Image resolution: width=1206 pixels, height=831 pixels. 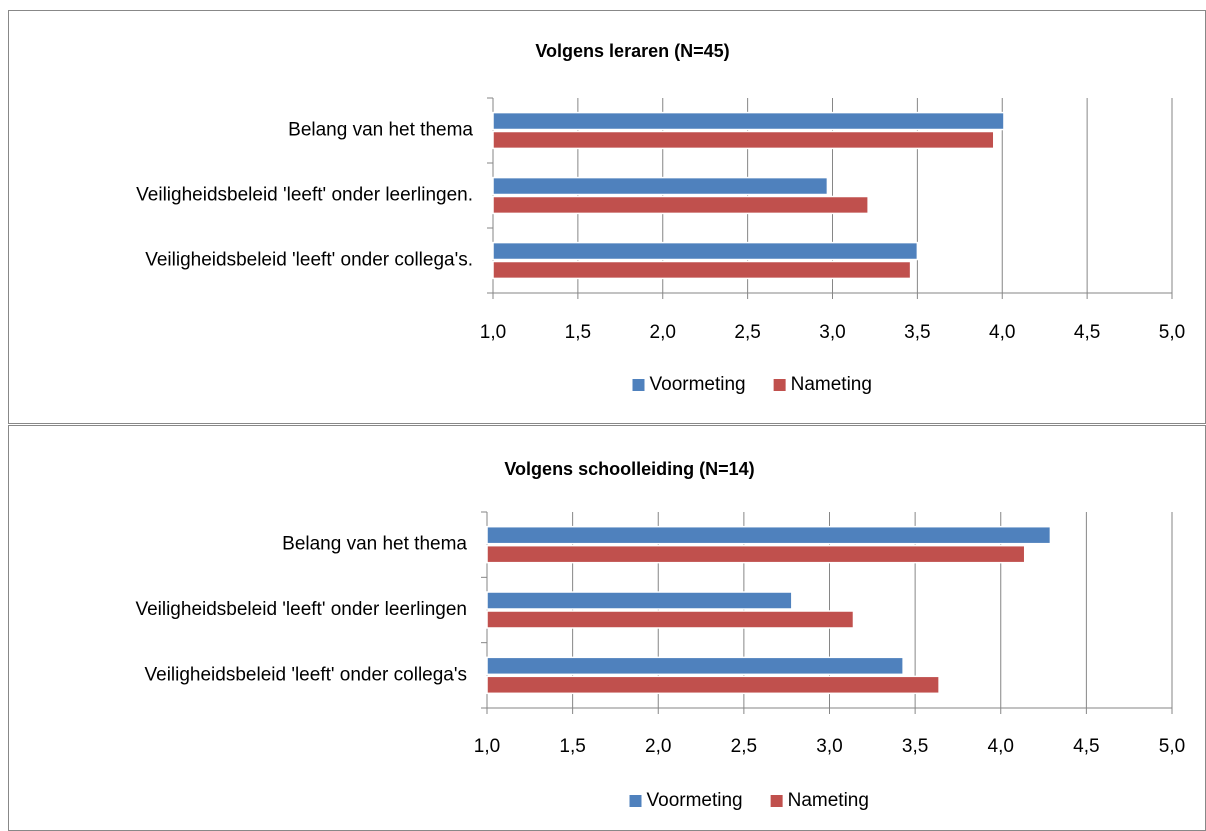 What do you see at coordinates (632, 51) in the screenshot?
I see `chart-title: Volgens leraren (N=45)` at bounding box center [632, 51].